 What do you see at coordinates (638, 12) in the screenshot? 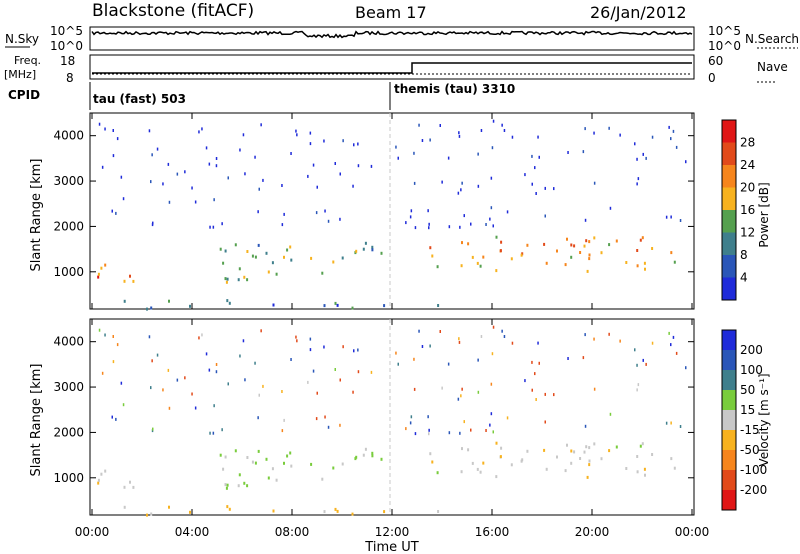
I see `date-title: 26/Jan/2012` at bounding box center [638, 12].